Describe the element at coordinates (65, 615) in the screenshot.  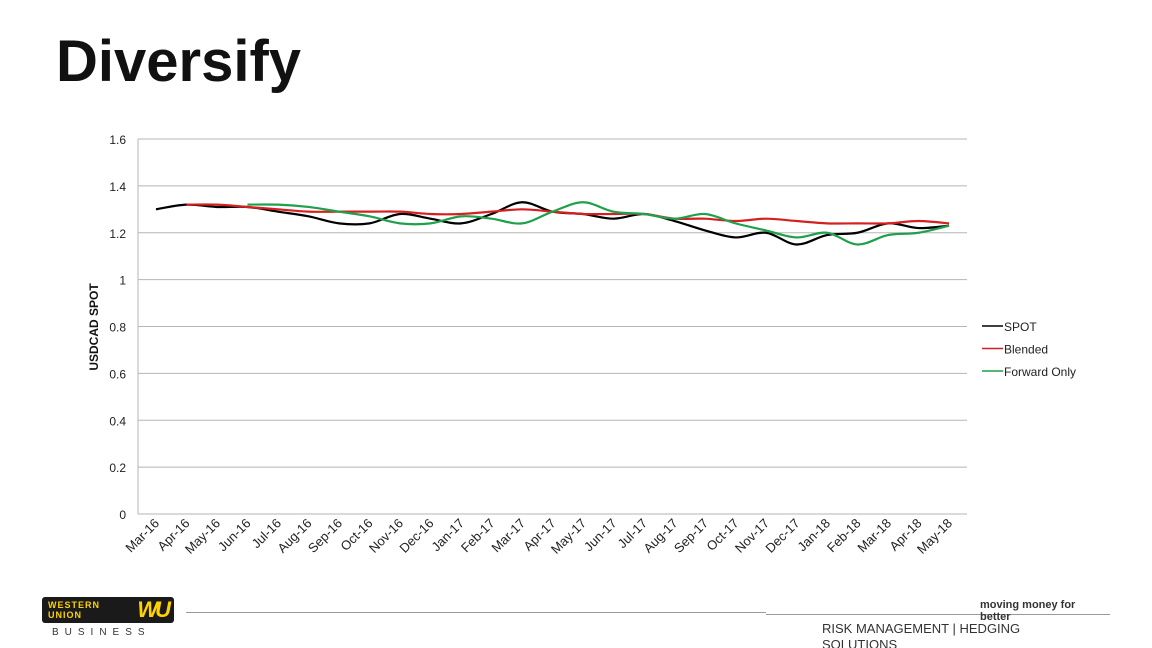
I see `logo-line-2: UNION` at that location.